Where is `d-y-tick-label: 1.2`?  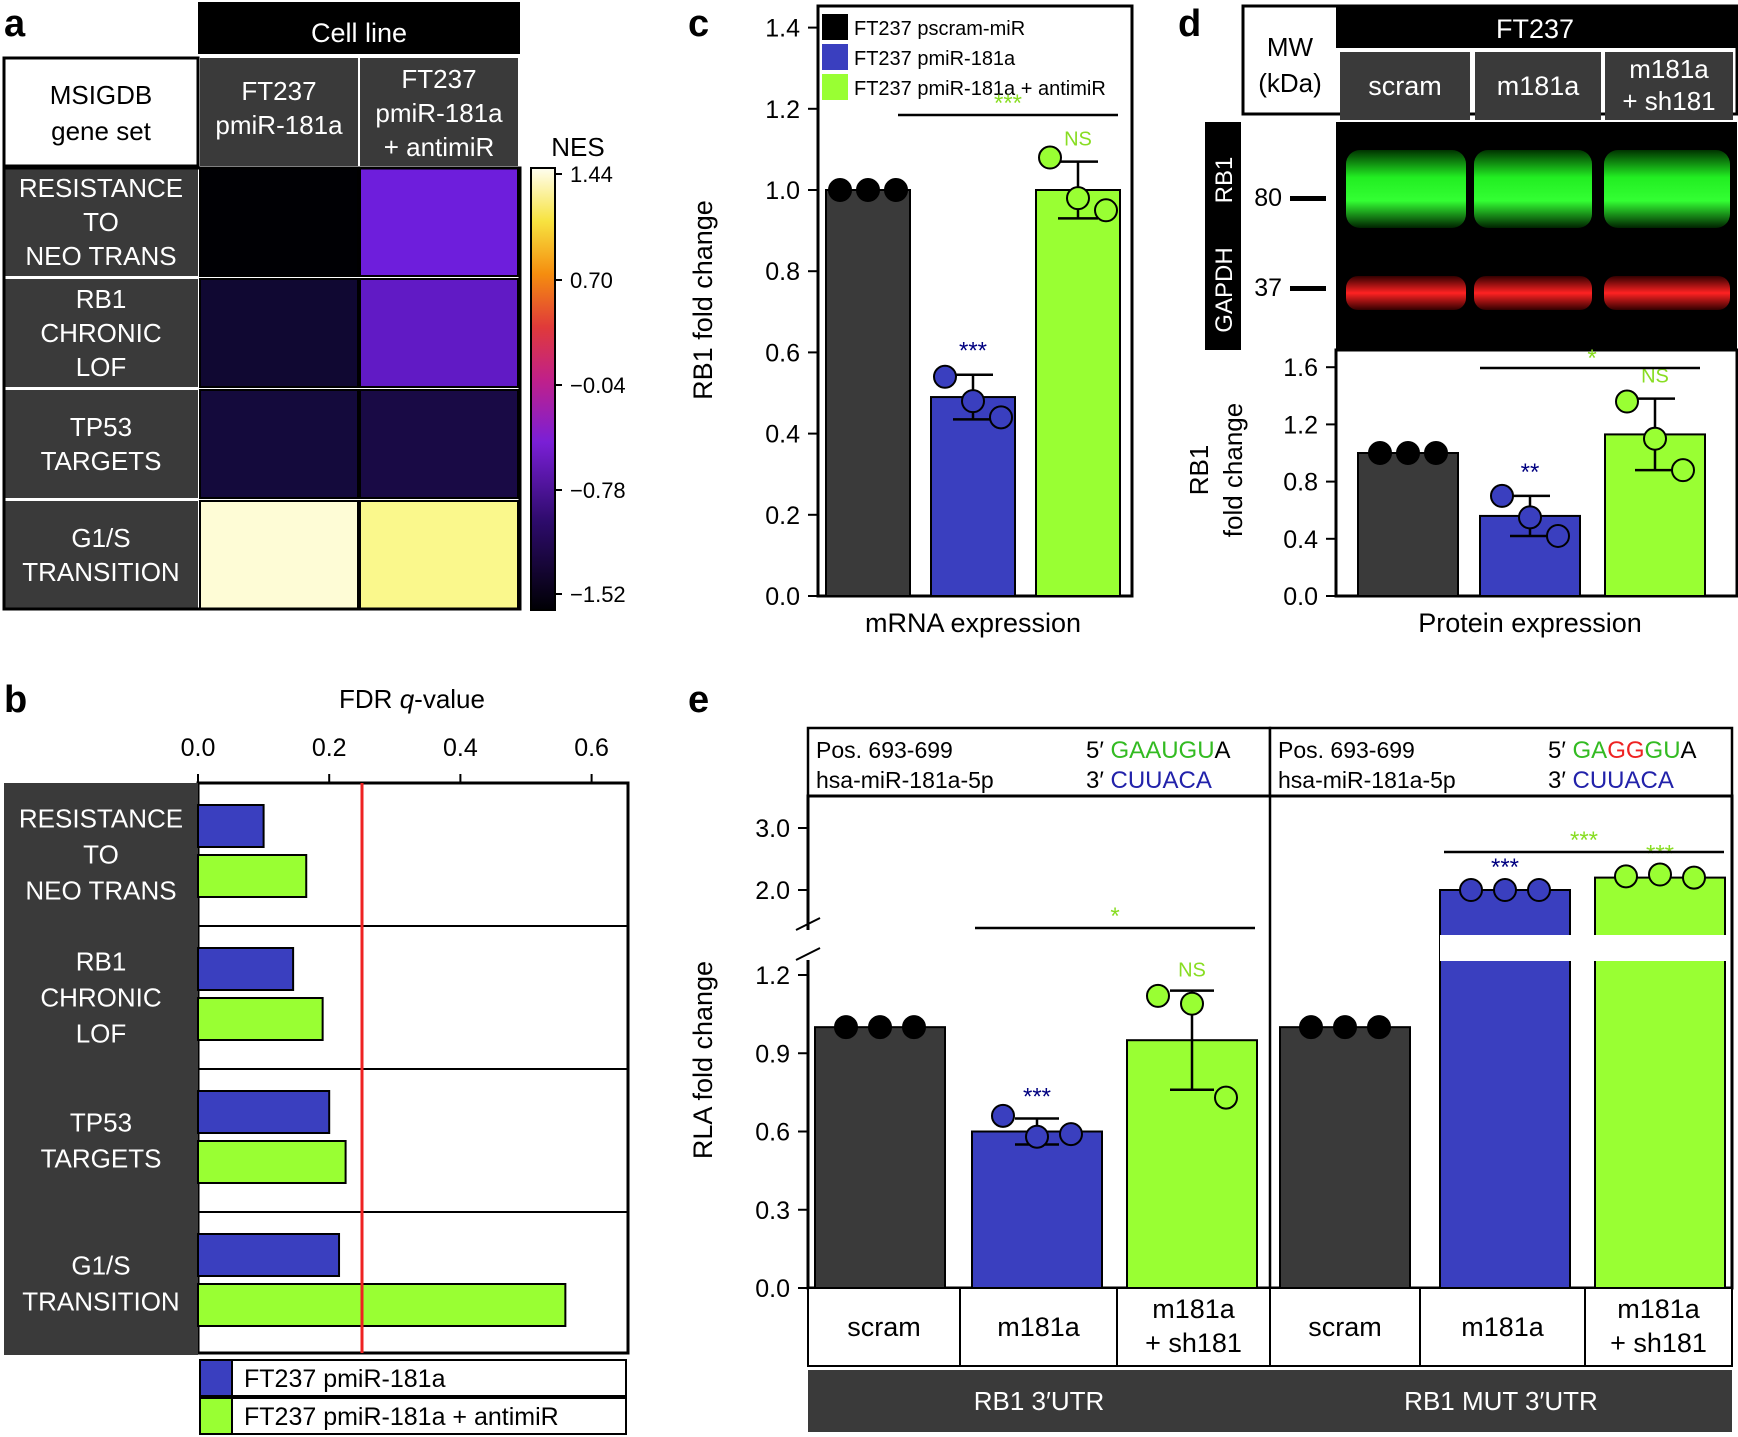
d-y-tick-label: 1.2 is located at coordinates (1300, 425).